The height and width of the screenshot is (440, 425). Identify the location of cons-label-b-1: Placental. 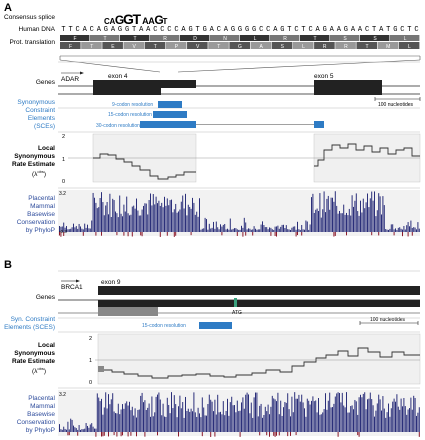
(41, 398).